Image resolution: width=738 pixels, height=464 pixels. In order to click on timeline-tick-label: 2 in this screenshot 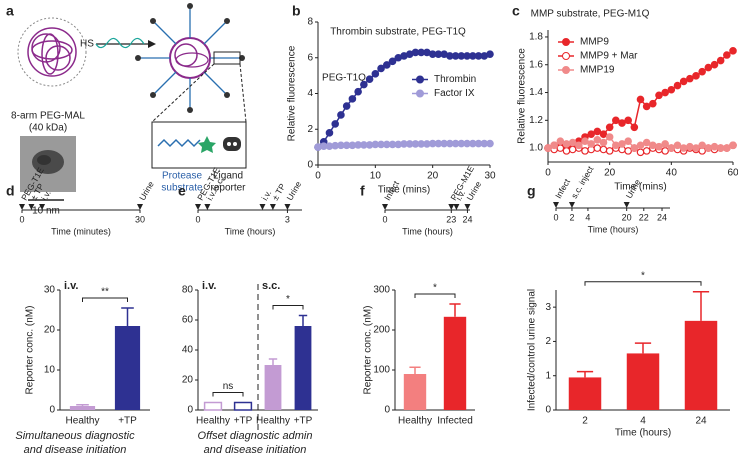, I will do `click(571, 217)`.